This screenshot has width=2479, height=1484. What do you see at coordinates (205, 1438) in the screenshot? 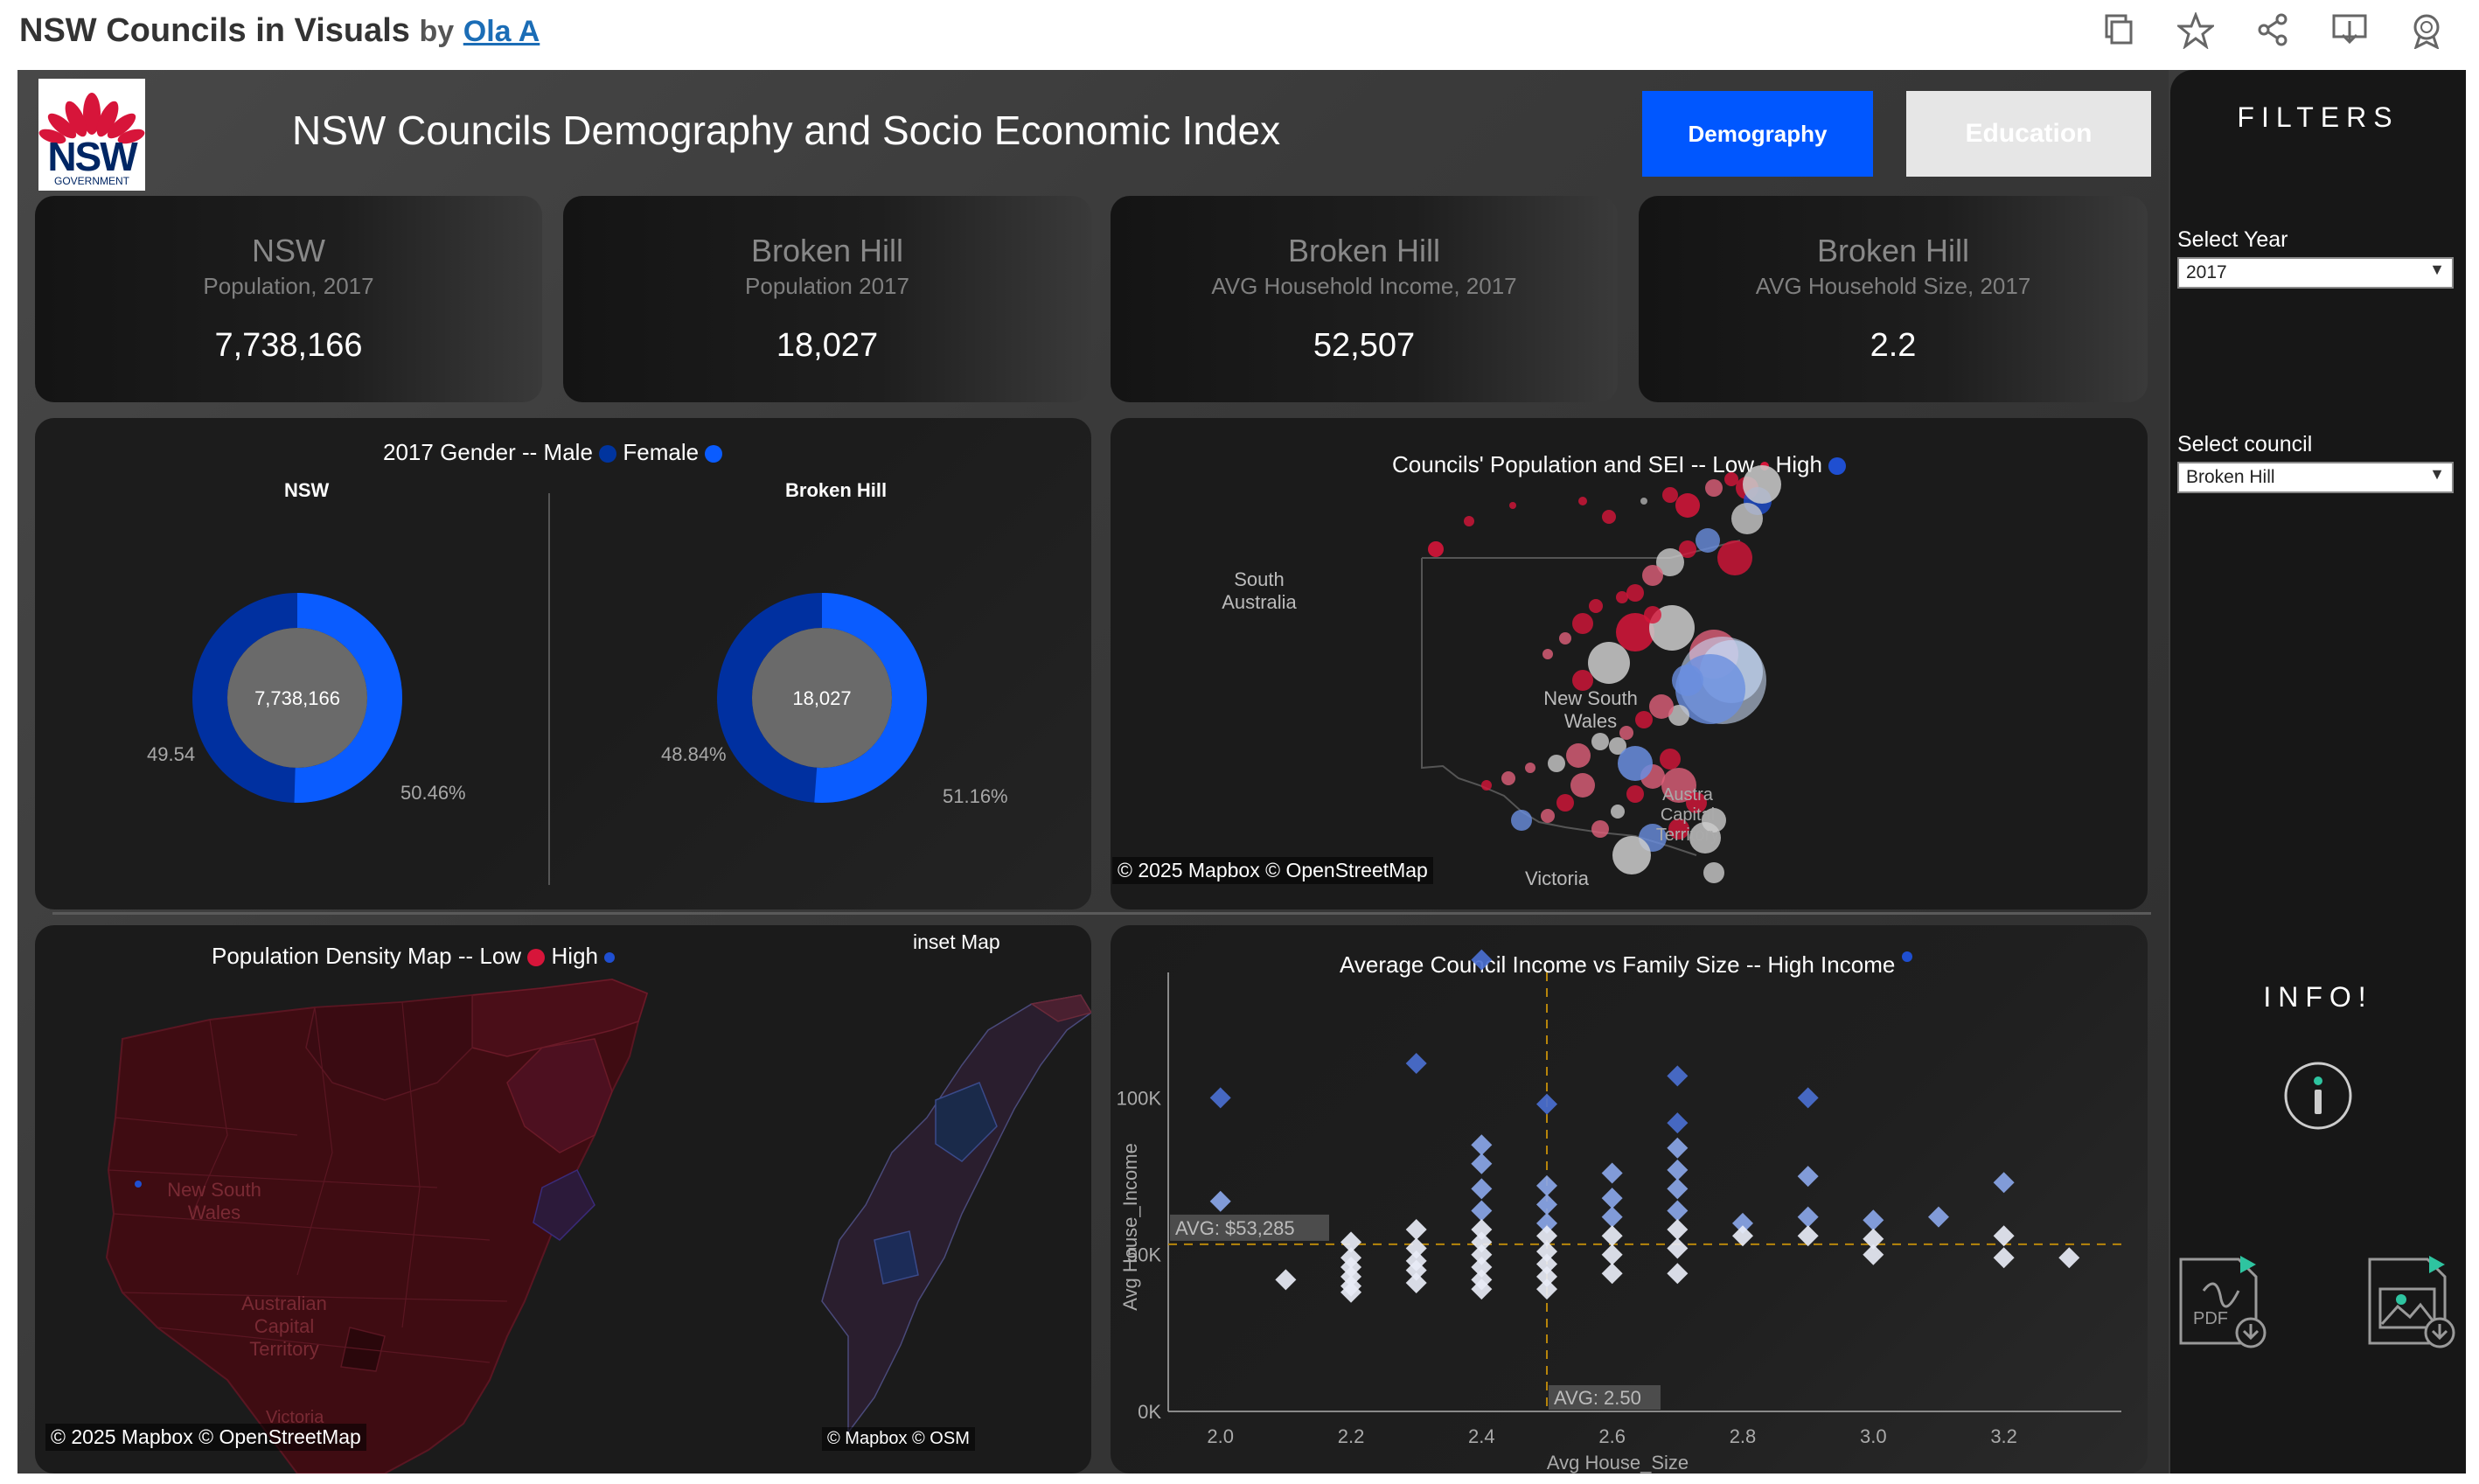
I see `density-map-credit: © 2025 Mapbox © OpenStreetMap` at bounding box center [205, 1438].